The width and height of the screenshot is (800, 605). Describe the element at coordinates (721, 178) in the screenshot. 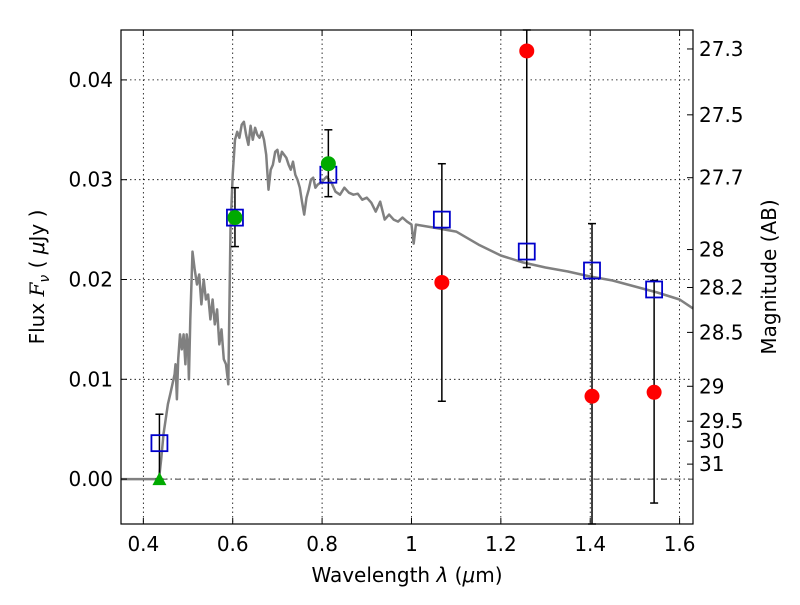

I see `mag-tick-label: 27.7` at that location.